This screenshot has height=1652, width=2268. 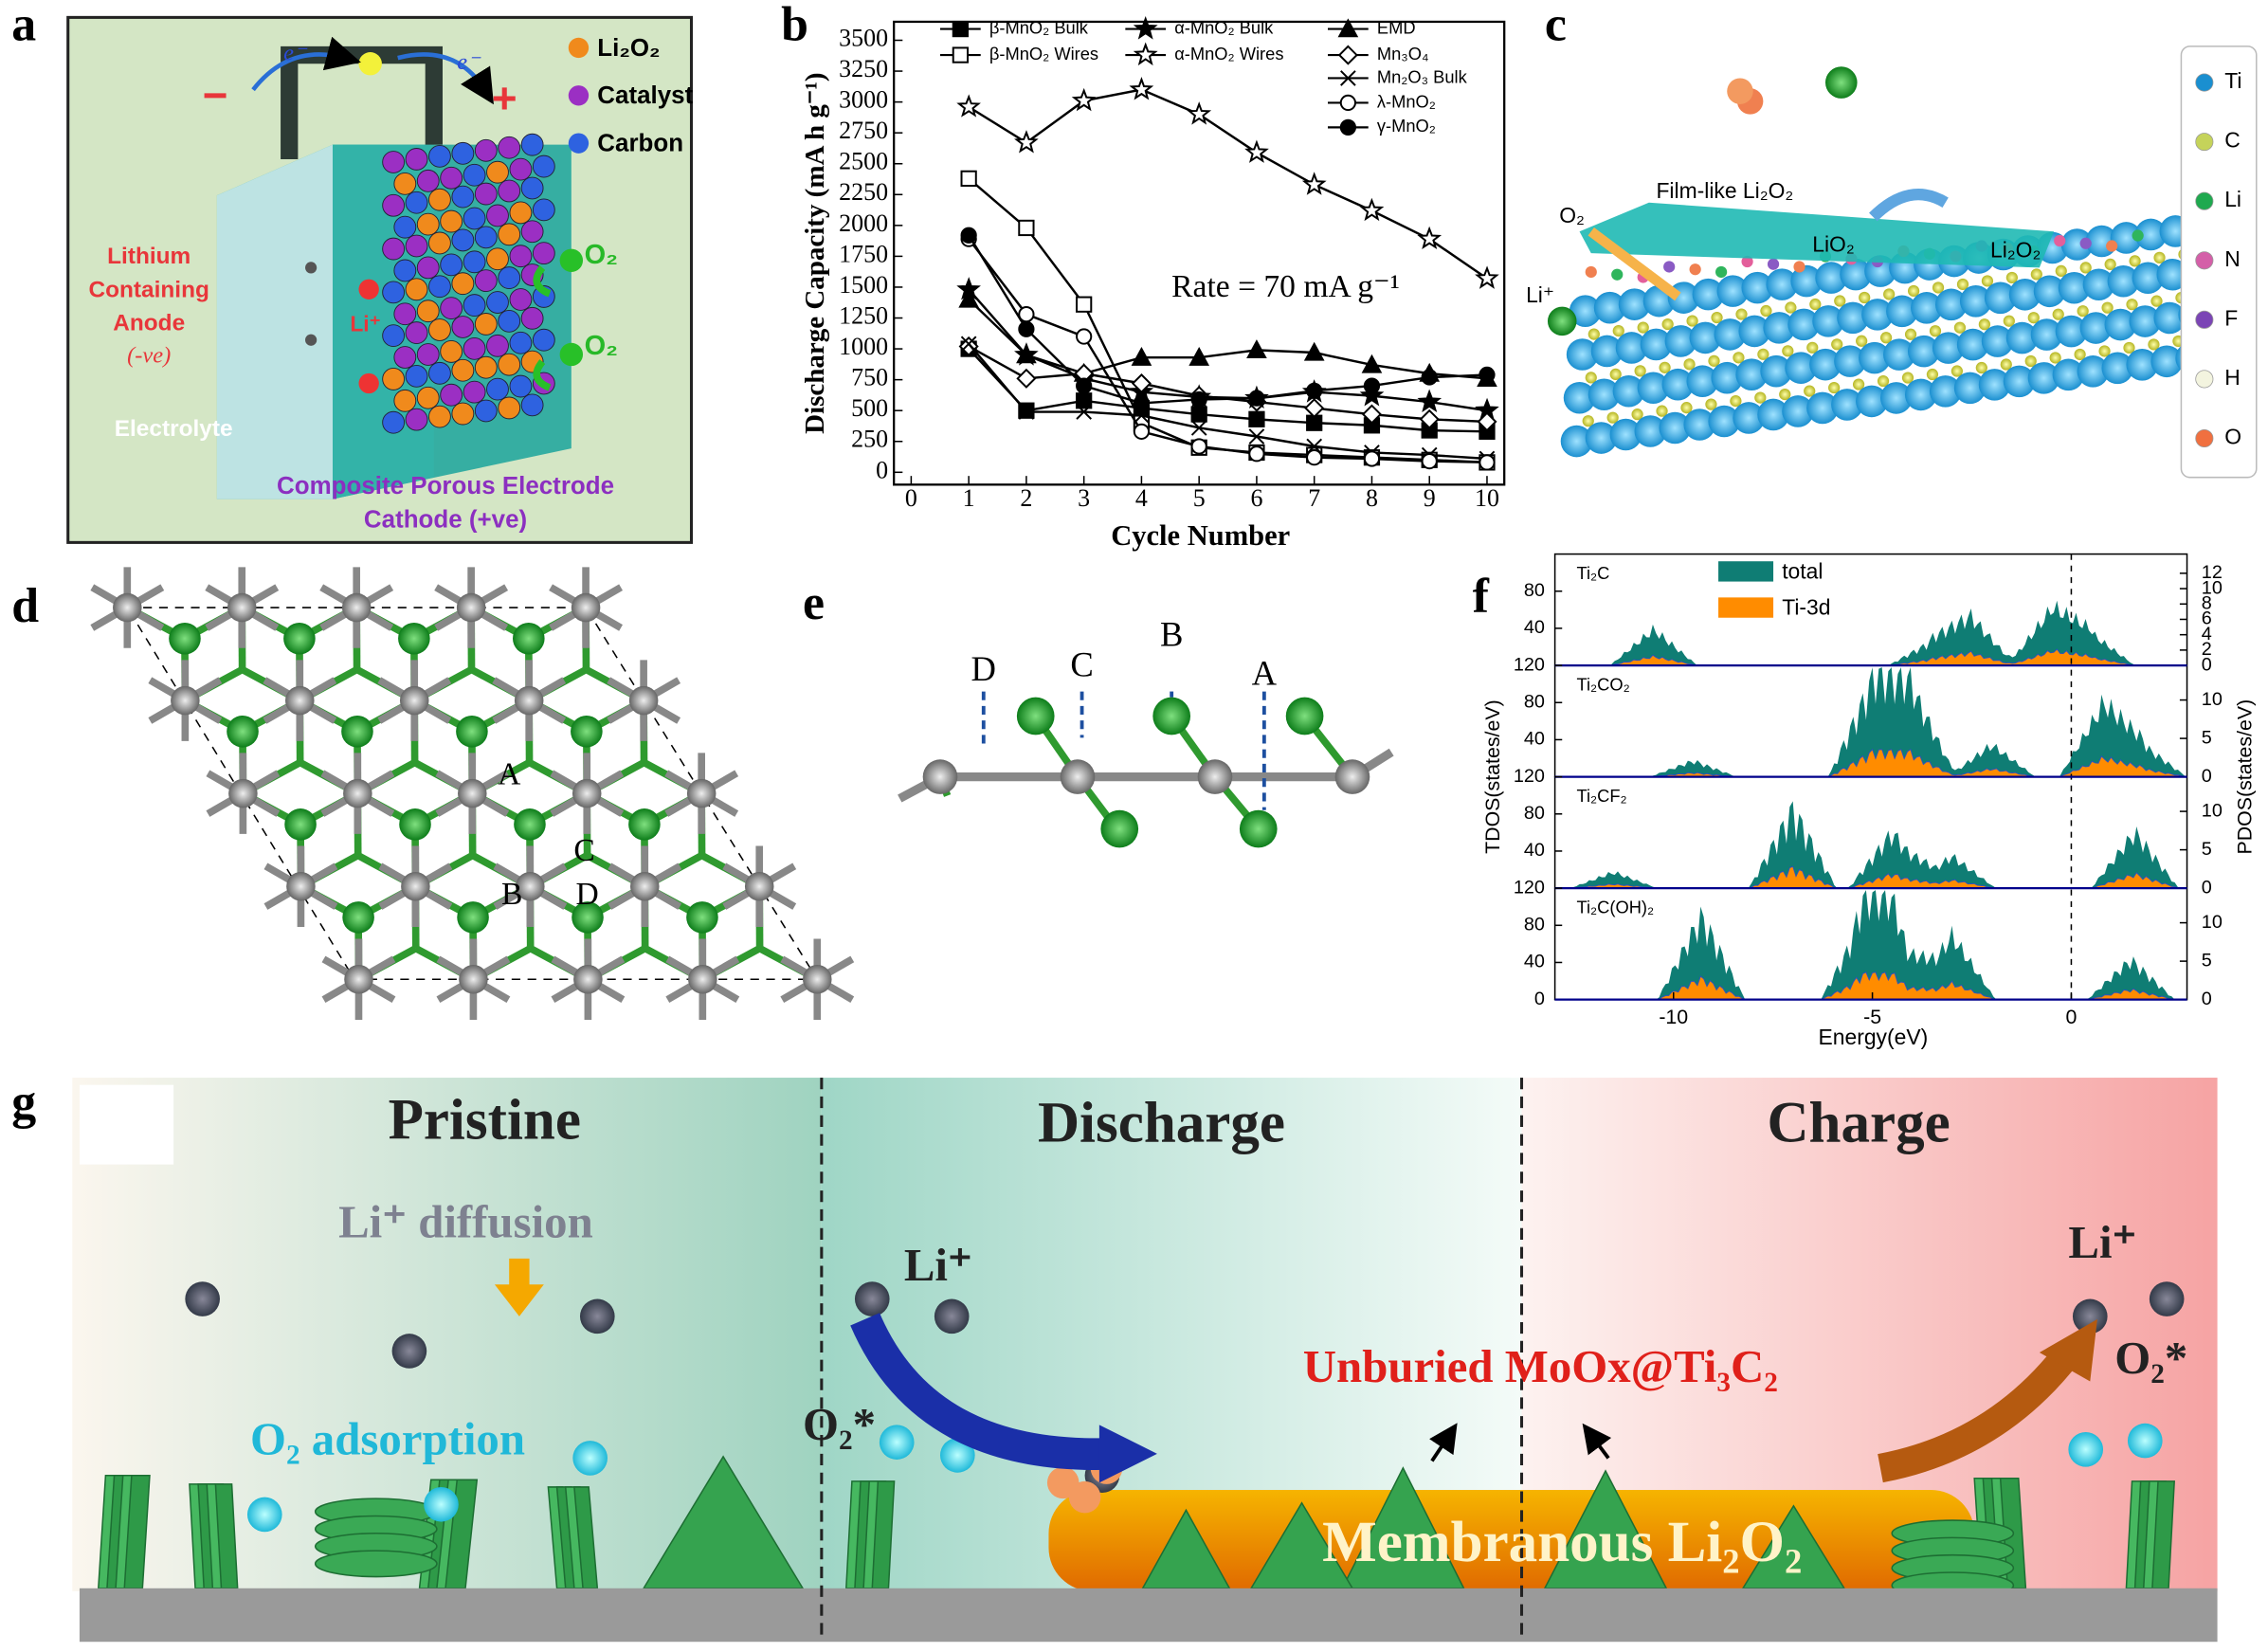 I want to click on panel-label: d, so click(x=25, y=606).